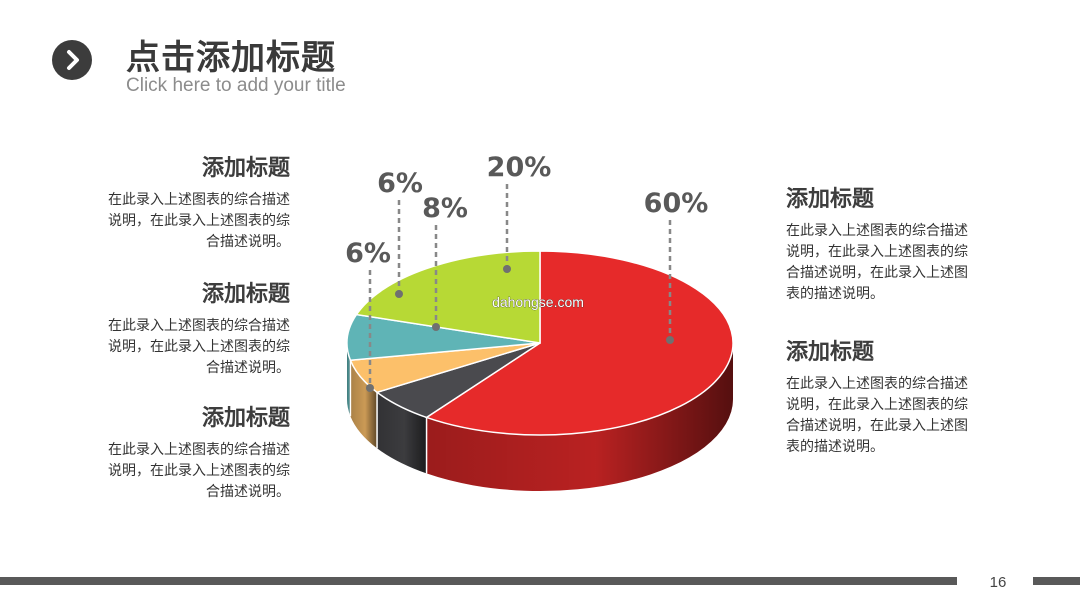 The image size is (1080, 607). Describe the element at coordinates (676, 203) in the screenshot. I see `data-label: 60%` at that location.